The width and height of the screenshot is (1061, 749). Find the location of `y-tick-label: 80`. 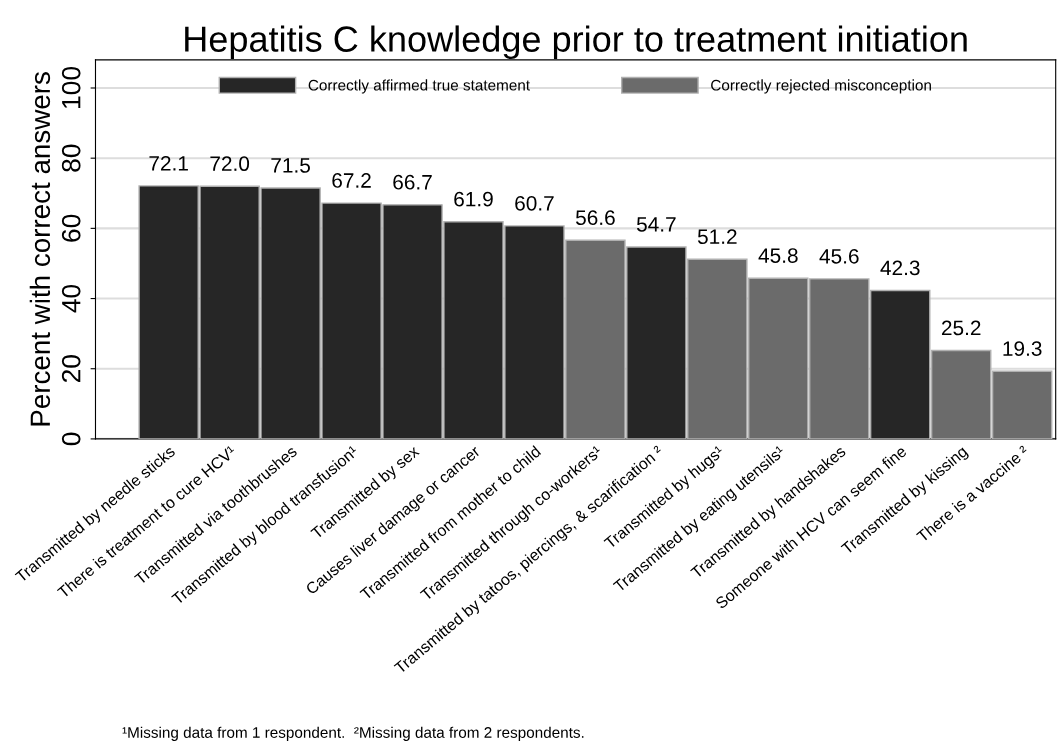

y-tick-label: 80 is located at coordinates (71, 158).